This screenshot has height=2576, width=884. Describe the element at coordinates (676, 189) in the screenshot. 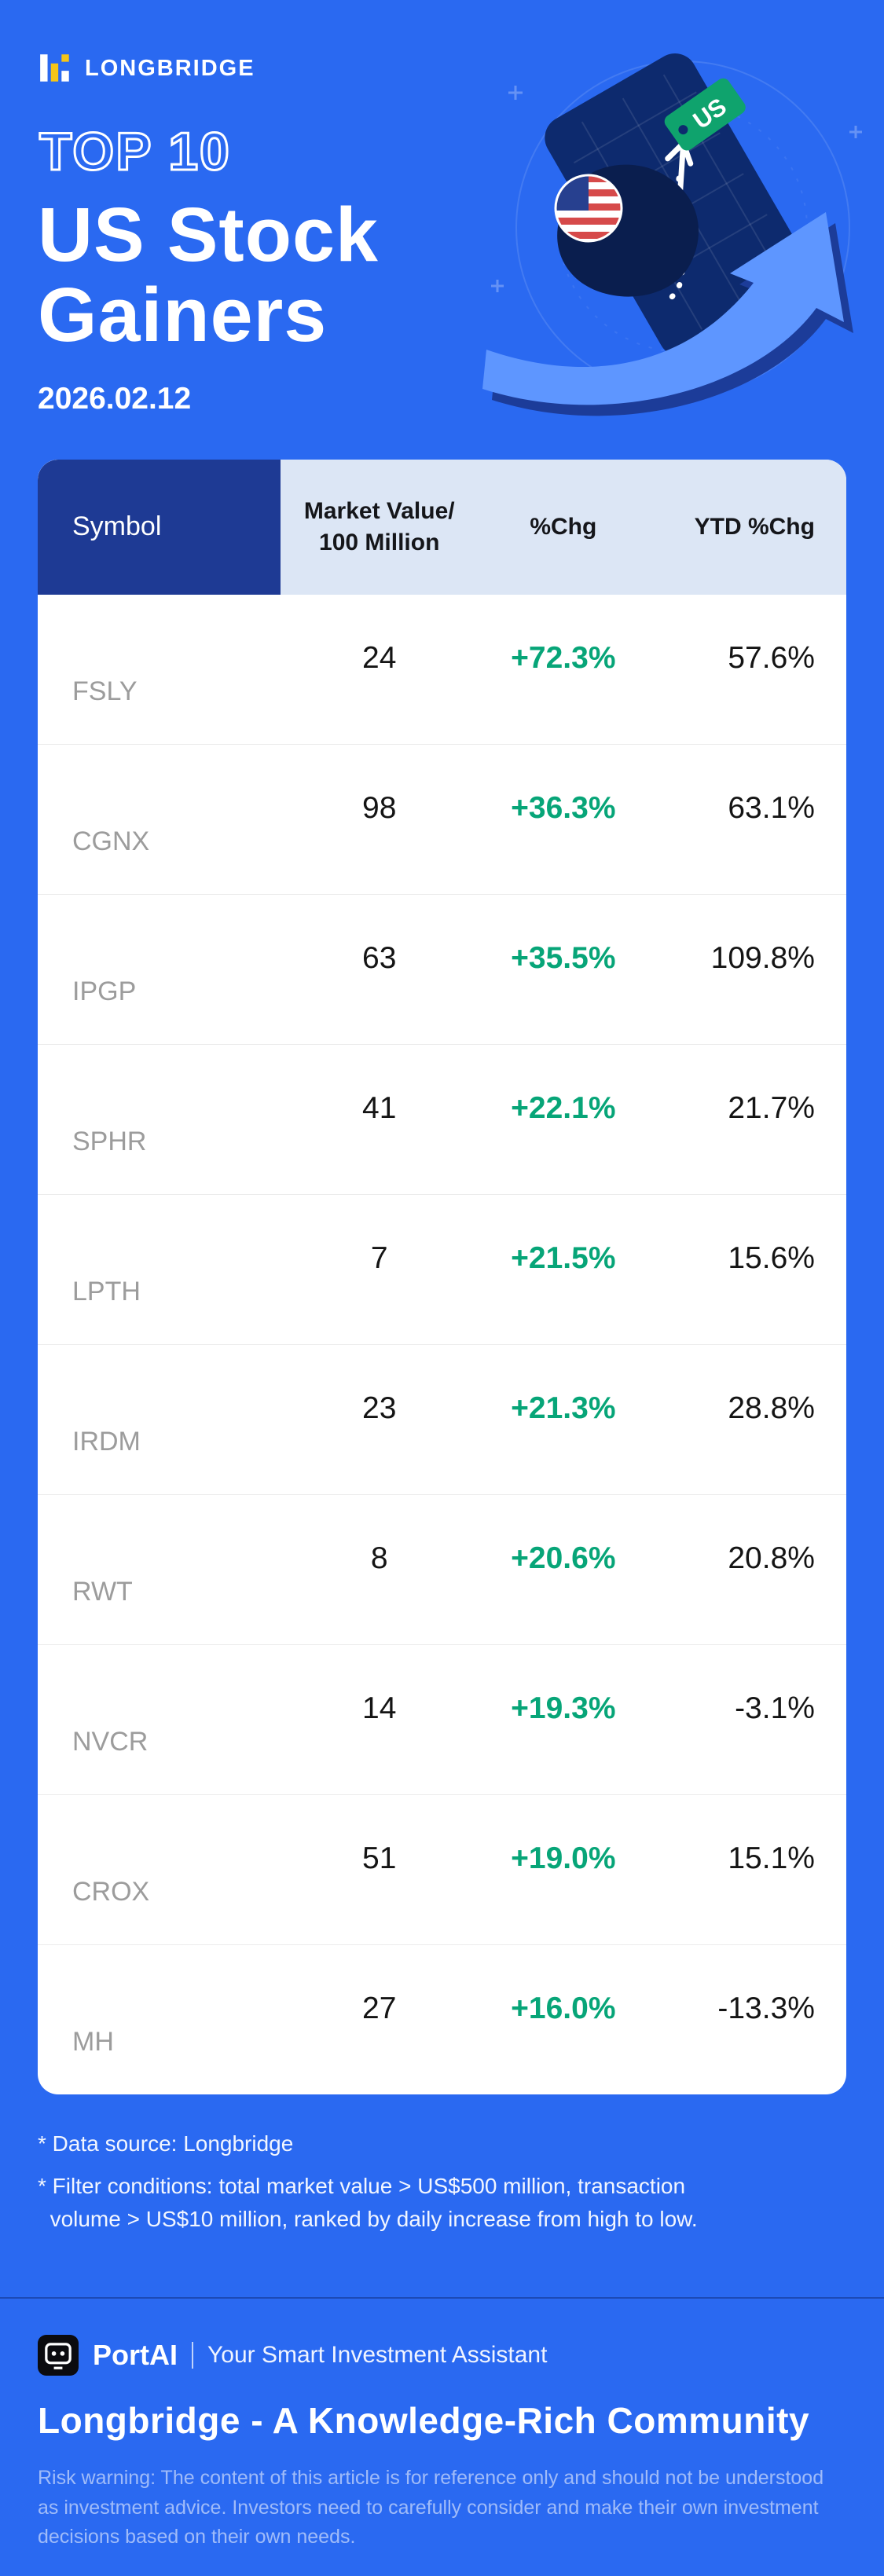

I see `plus-marks` at that location.